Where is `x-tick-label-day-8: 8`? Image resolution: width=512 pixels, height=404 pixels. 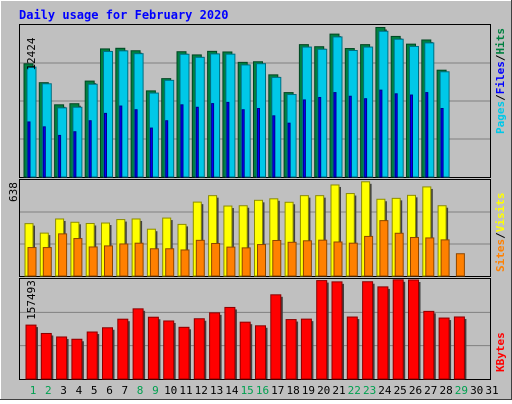 x-tick-label-day-8: 8 is located at coordinates (140, 390).